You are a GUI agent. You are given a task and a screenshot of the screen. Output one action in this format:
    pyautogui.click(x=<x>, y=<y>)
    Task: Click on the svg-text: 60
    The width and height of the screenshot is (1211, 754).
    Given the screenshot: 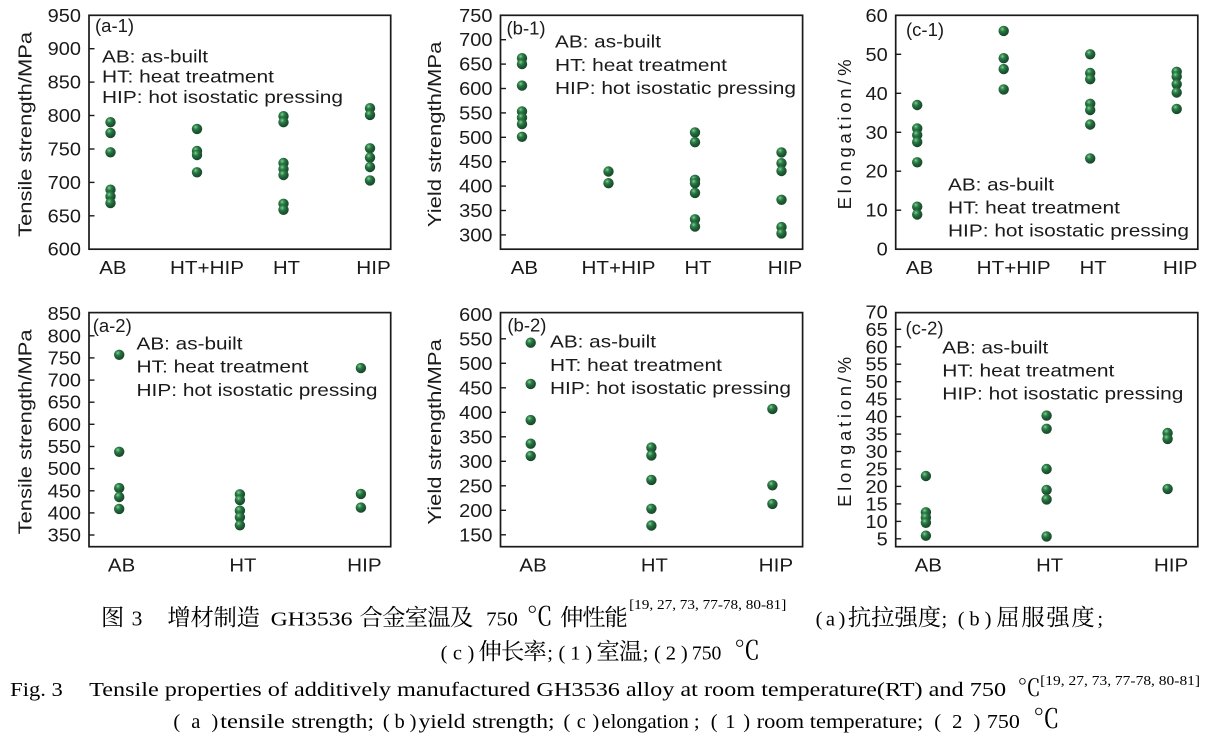 What is the action you would take?
    pyautogui.click(x=877, y=346)
    